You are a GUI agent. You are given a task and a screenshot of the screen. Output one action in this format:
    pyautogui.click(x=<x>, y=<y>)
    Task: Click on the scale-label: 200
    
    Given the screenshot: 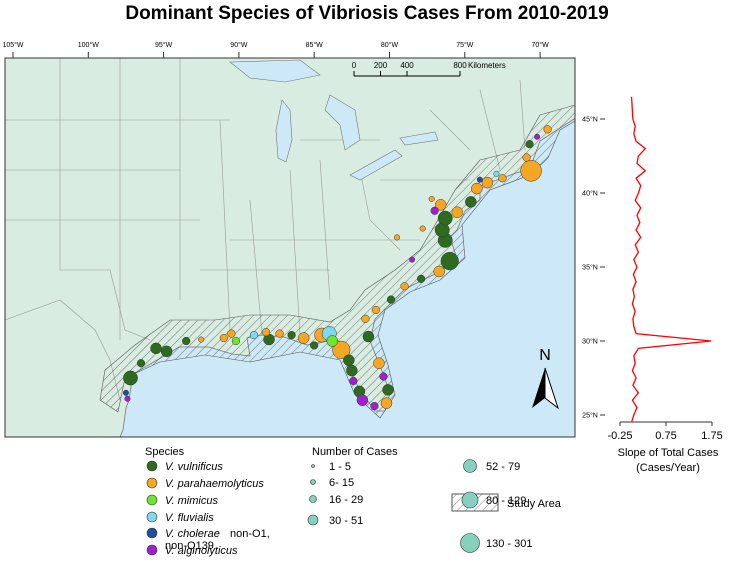 What is the action you would take?
    pyautogui.click(x=381, y=65)
    